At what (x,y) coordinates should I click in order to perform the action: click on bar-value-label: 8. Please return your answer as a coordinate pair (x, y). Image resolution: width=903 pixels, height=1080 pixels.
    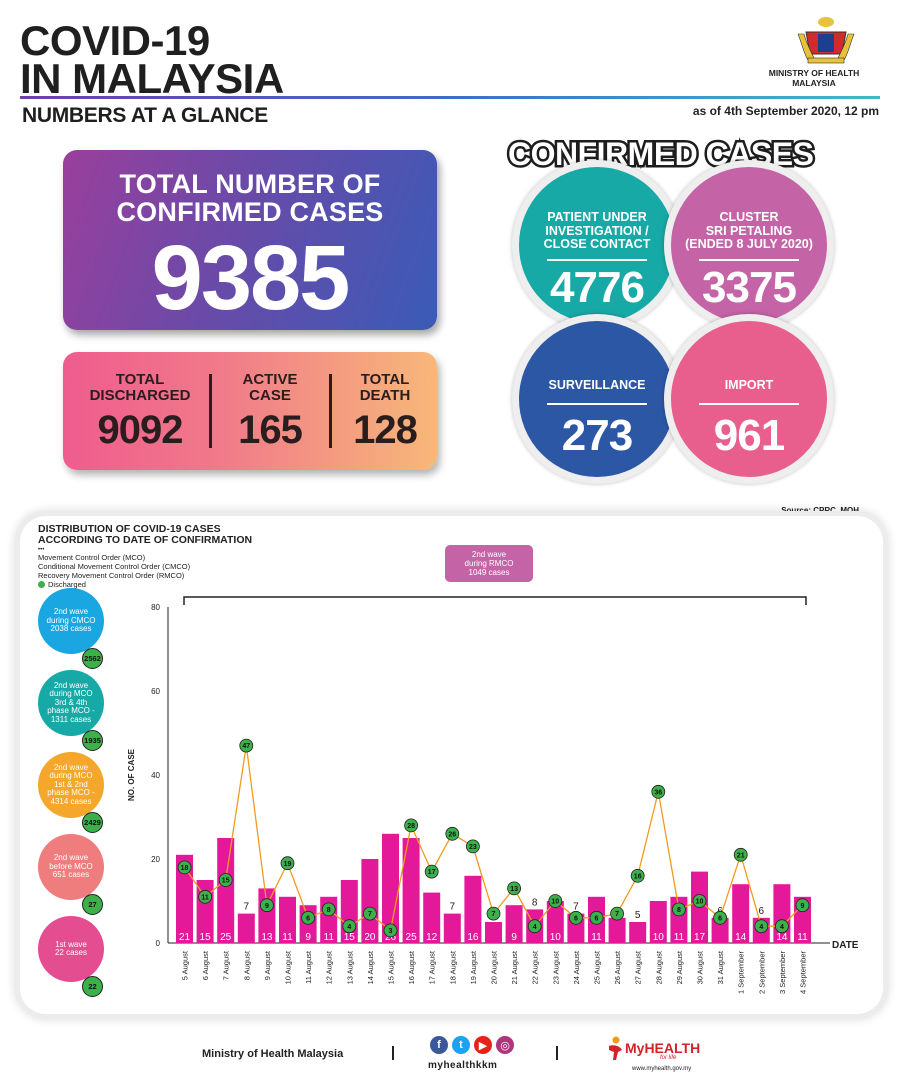
    Looking at the image, I should click on (535, 902).